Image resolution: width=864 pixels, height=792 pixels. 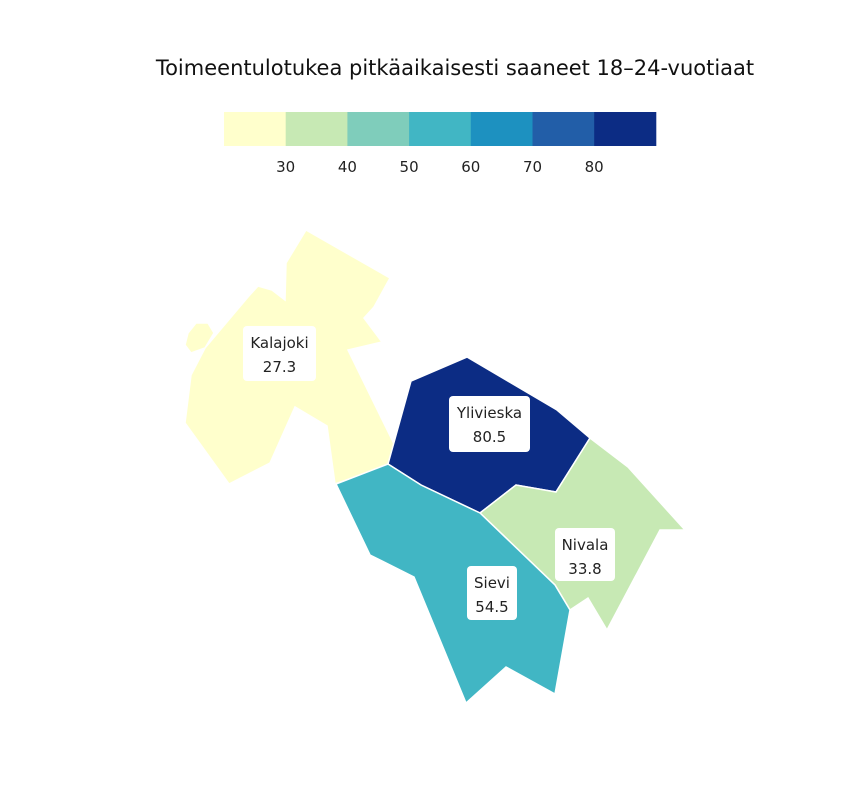 What do you see at coordinates (452, 584) in the screenshot?
I see `region-sievi` at bounding box center [452, 584].